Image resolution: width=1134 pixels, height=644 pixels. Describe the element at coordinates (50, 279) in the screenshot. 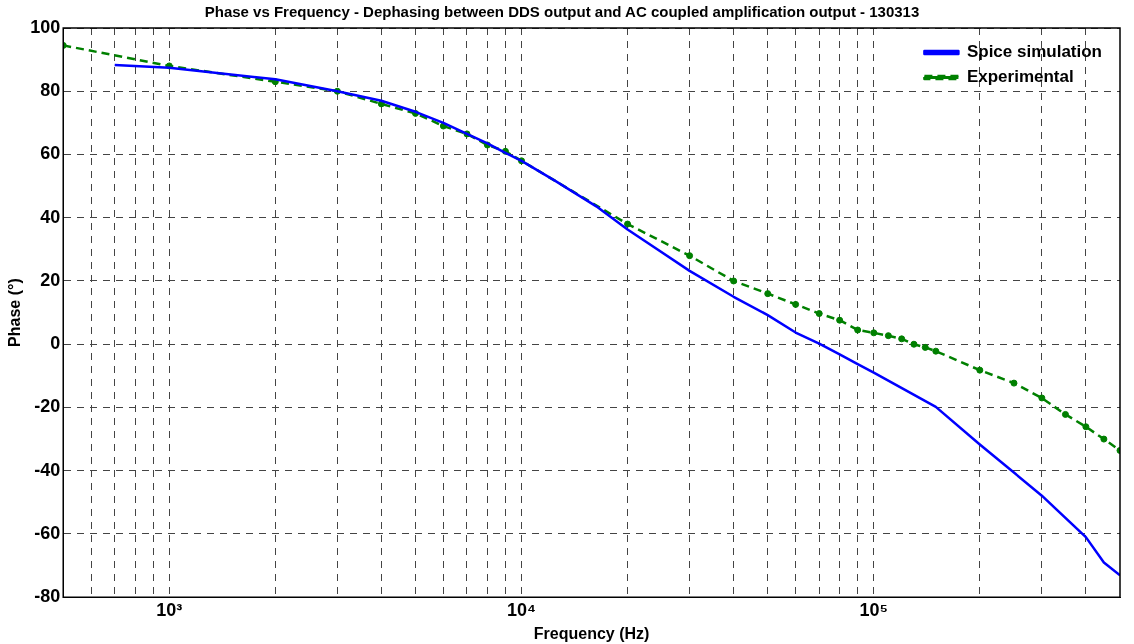

I see `y-tick-label: 20` at that location.